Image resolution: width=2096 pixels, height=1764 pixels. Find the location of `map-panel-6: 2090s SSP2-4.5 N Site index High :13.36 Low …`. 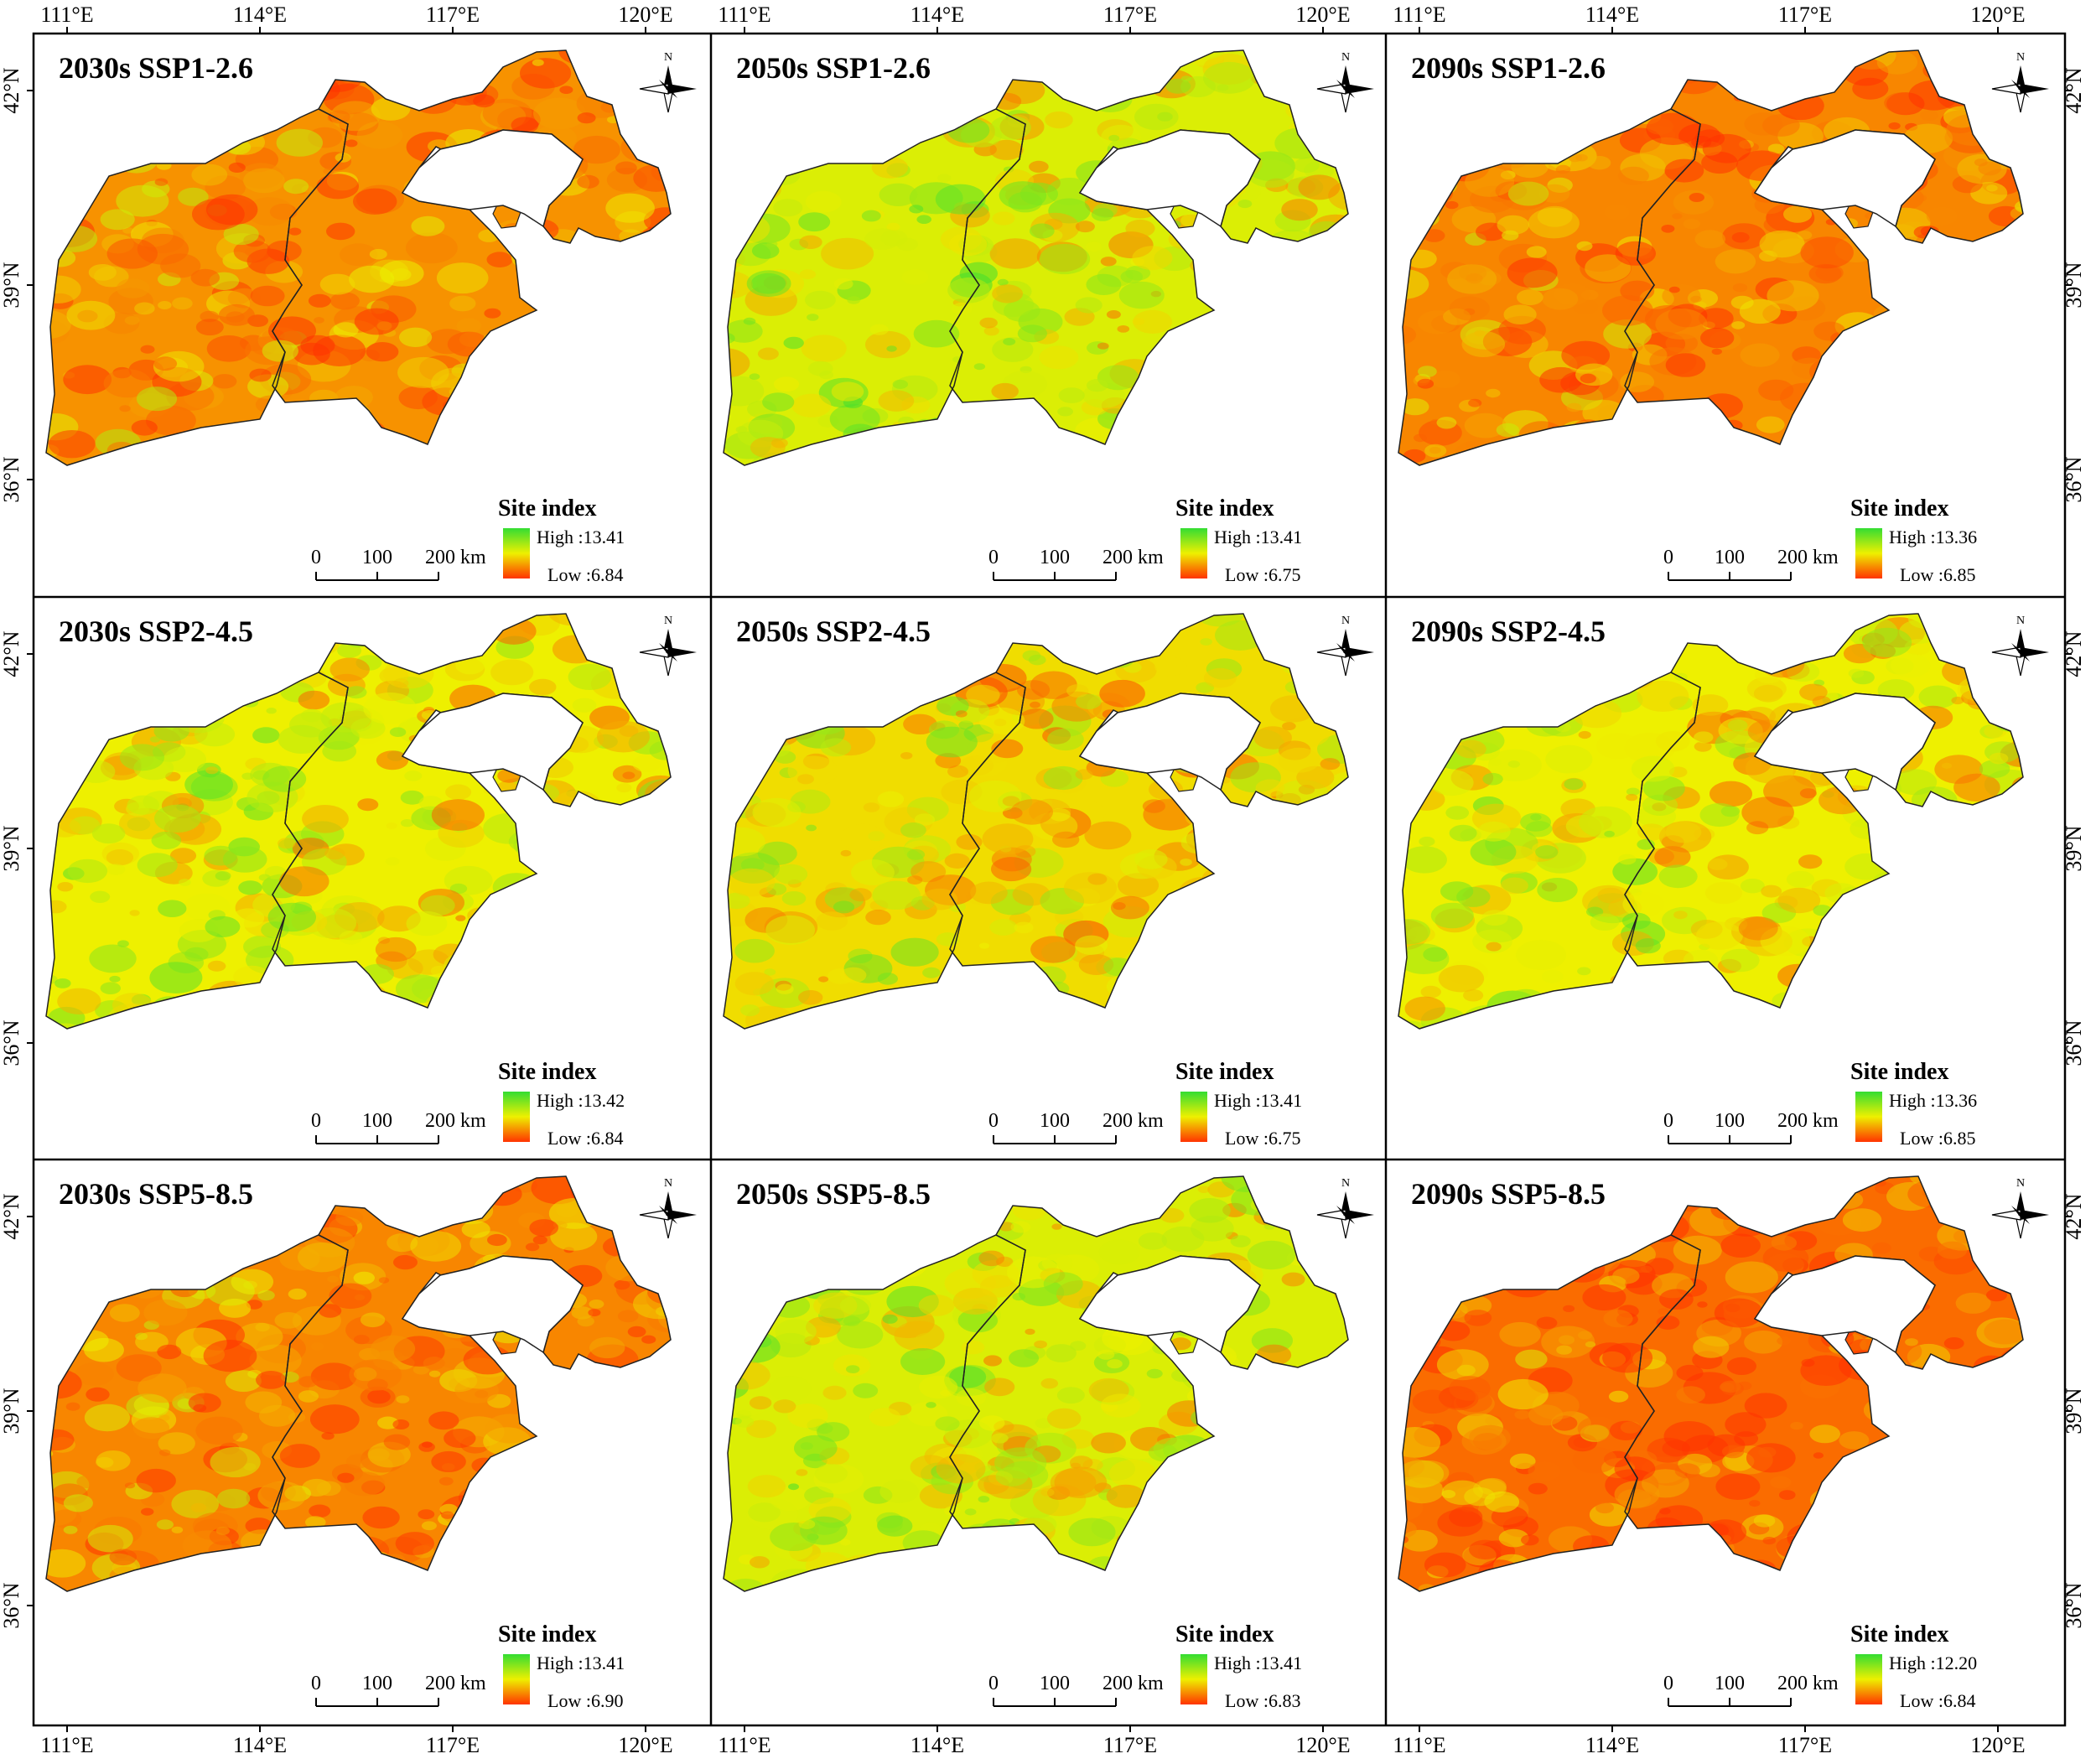

map-panel-6: 2090s SSP2-4.5 N Site index High :13.36 Low … is located at coordinates (1724, 881).